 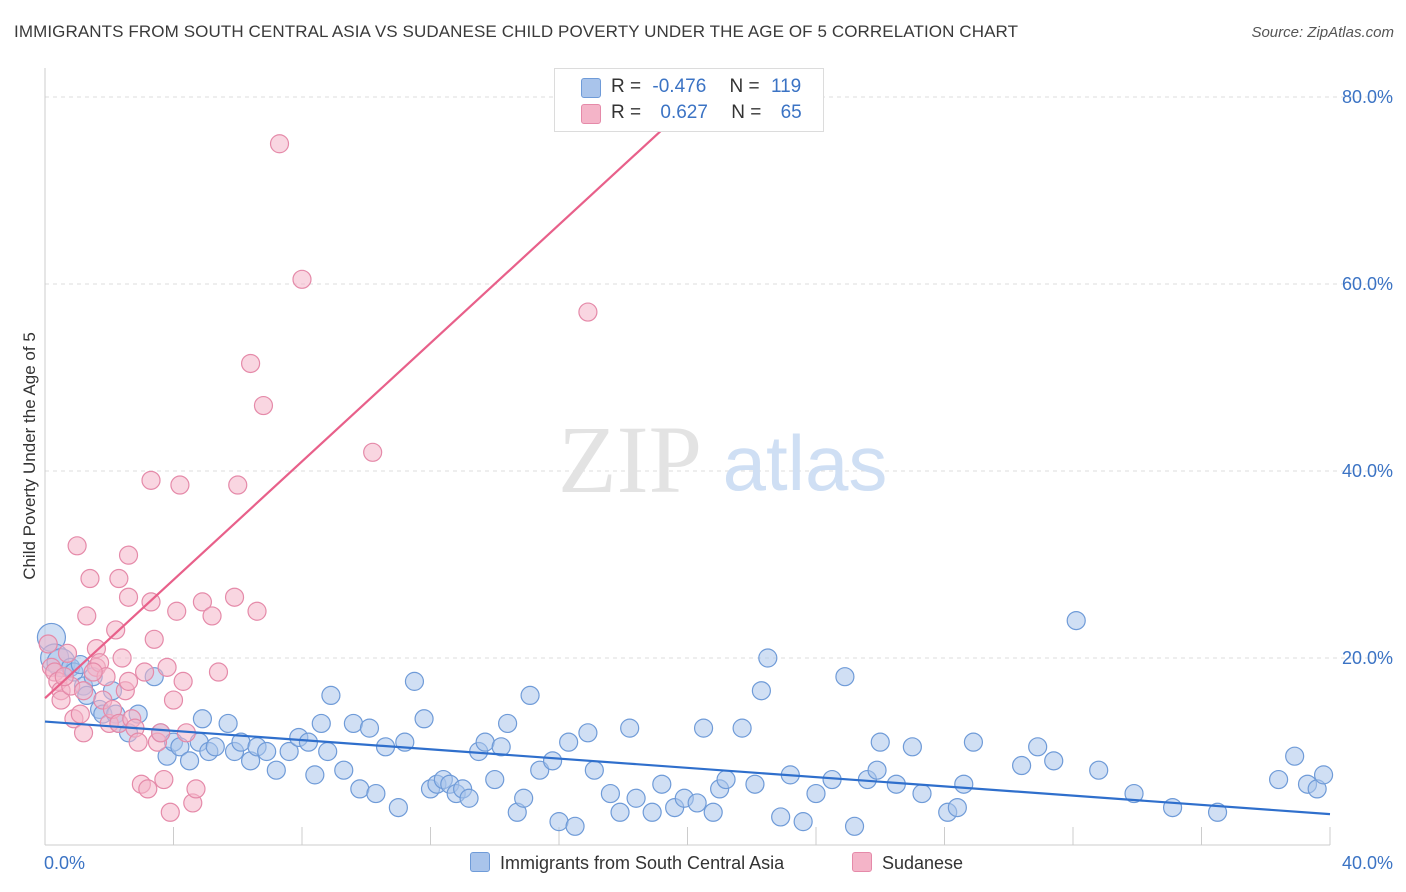 I want to click on legend-r-label: R =, so click(x=626, y=112).